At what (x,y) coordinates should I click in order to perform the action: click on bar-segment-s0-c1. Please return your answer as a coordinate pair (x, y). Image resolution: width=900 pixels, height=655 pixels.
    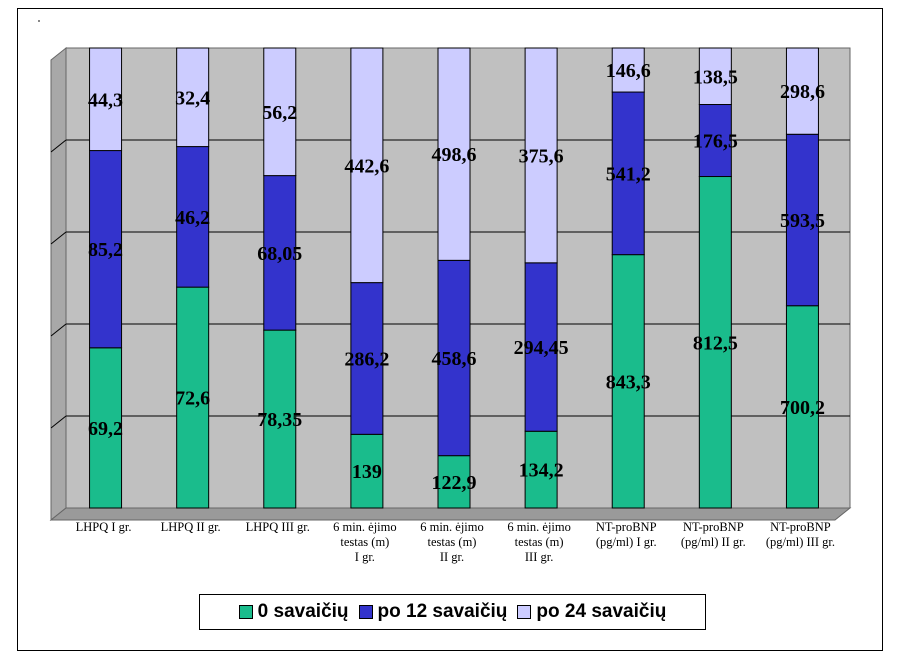
    Looking at the image, I should click on (193, 397).